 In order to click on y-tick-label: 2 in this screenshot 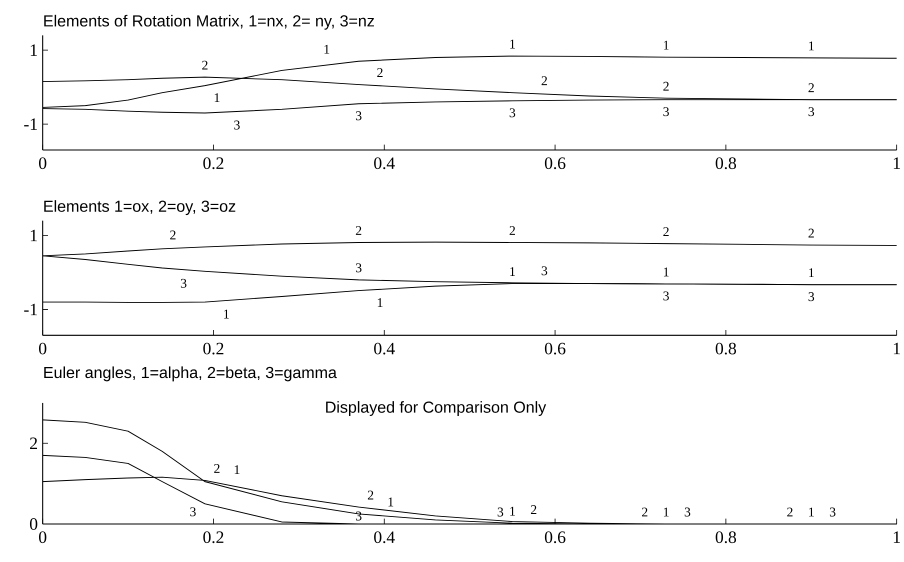, I will do `click(34, 444)`.